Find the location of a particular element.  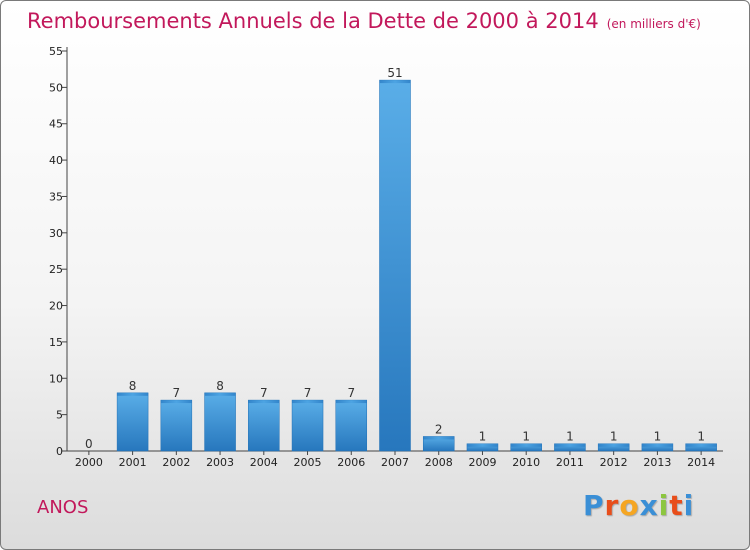

bar-value-label: 51 is located at coordinates (394, 73).